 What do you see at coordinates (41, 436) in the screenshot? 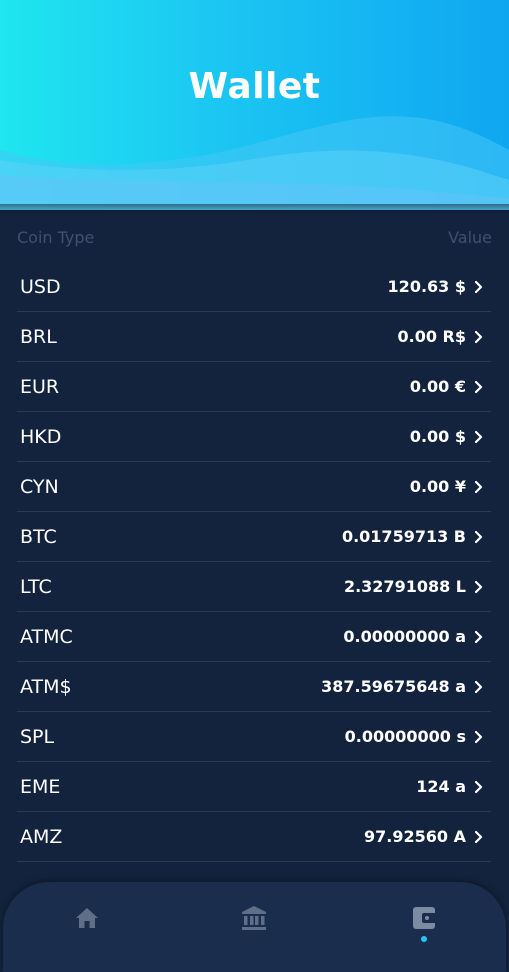
I see `coin-code: HKD` at bounding box center [41, 436].